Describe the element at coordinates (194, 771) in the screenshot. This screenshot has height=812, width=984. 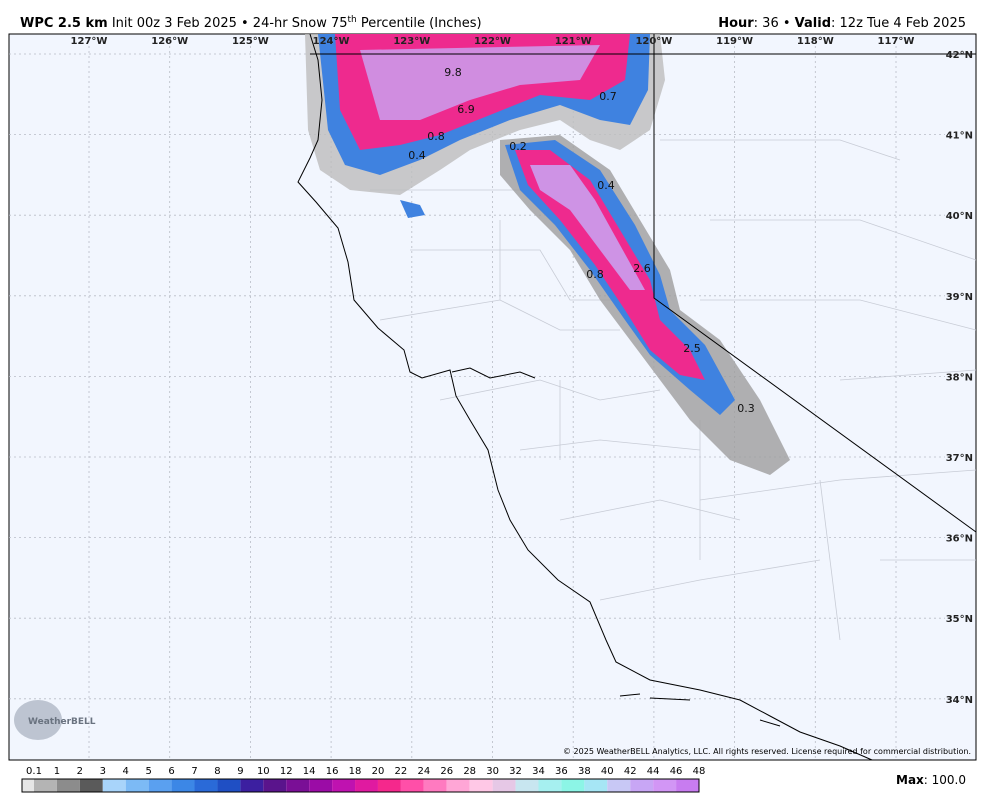
I see `colorbar-label: 7` at that location.